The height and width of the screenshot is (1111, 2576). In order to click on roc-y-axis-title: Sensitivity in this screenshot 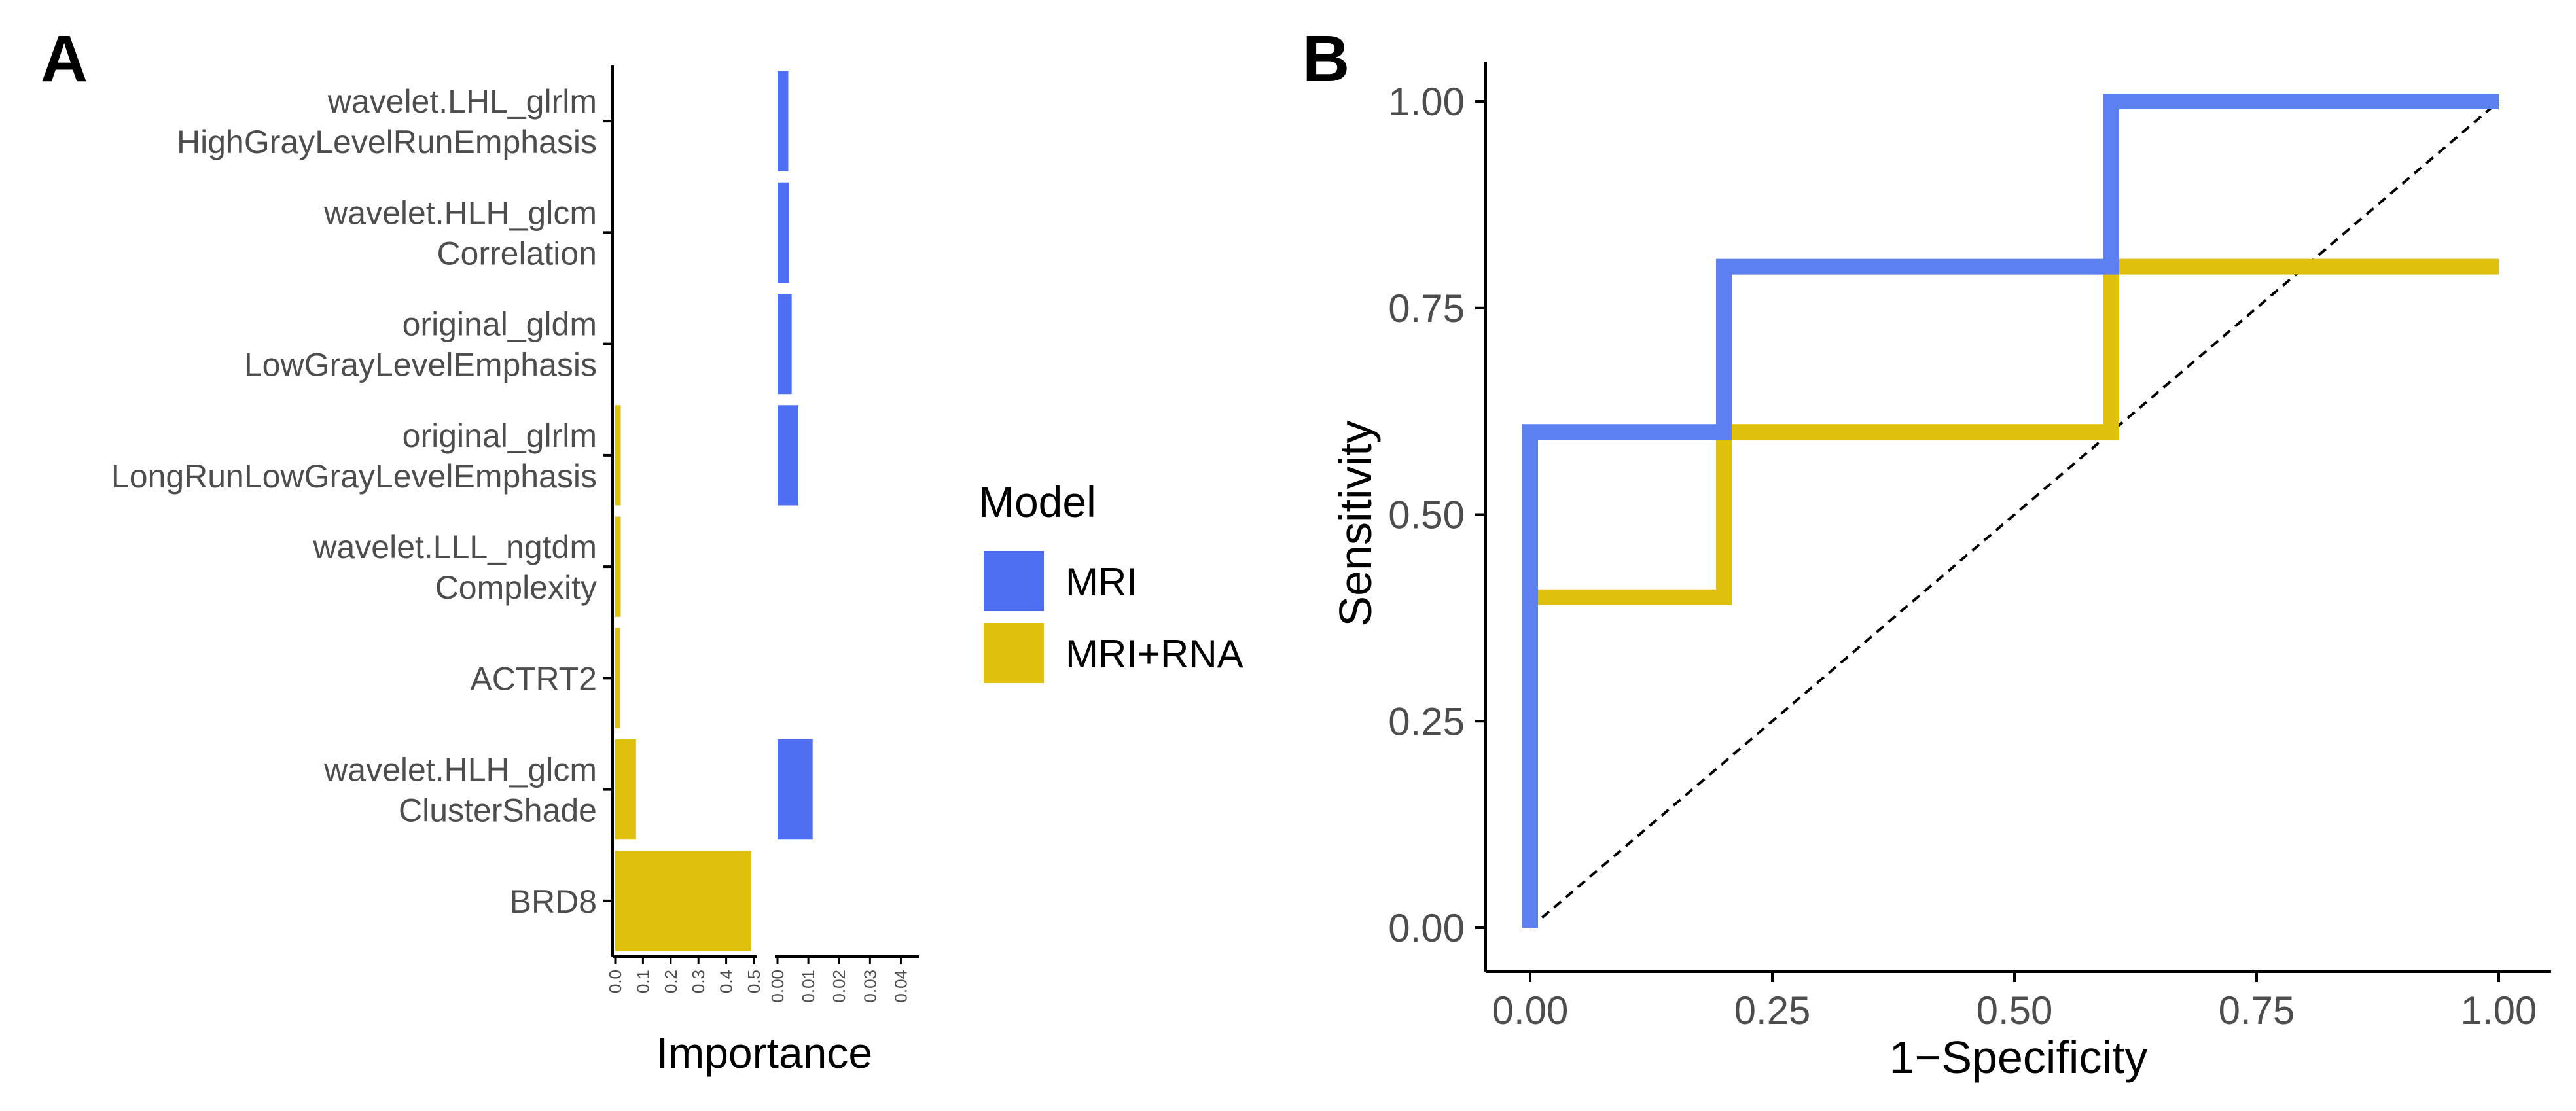, I will do `click(1355, 523)`.